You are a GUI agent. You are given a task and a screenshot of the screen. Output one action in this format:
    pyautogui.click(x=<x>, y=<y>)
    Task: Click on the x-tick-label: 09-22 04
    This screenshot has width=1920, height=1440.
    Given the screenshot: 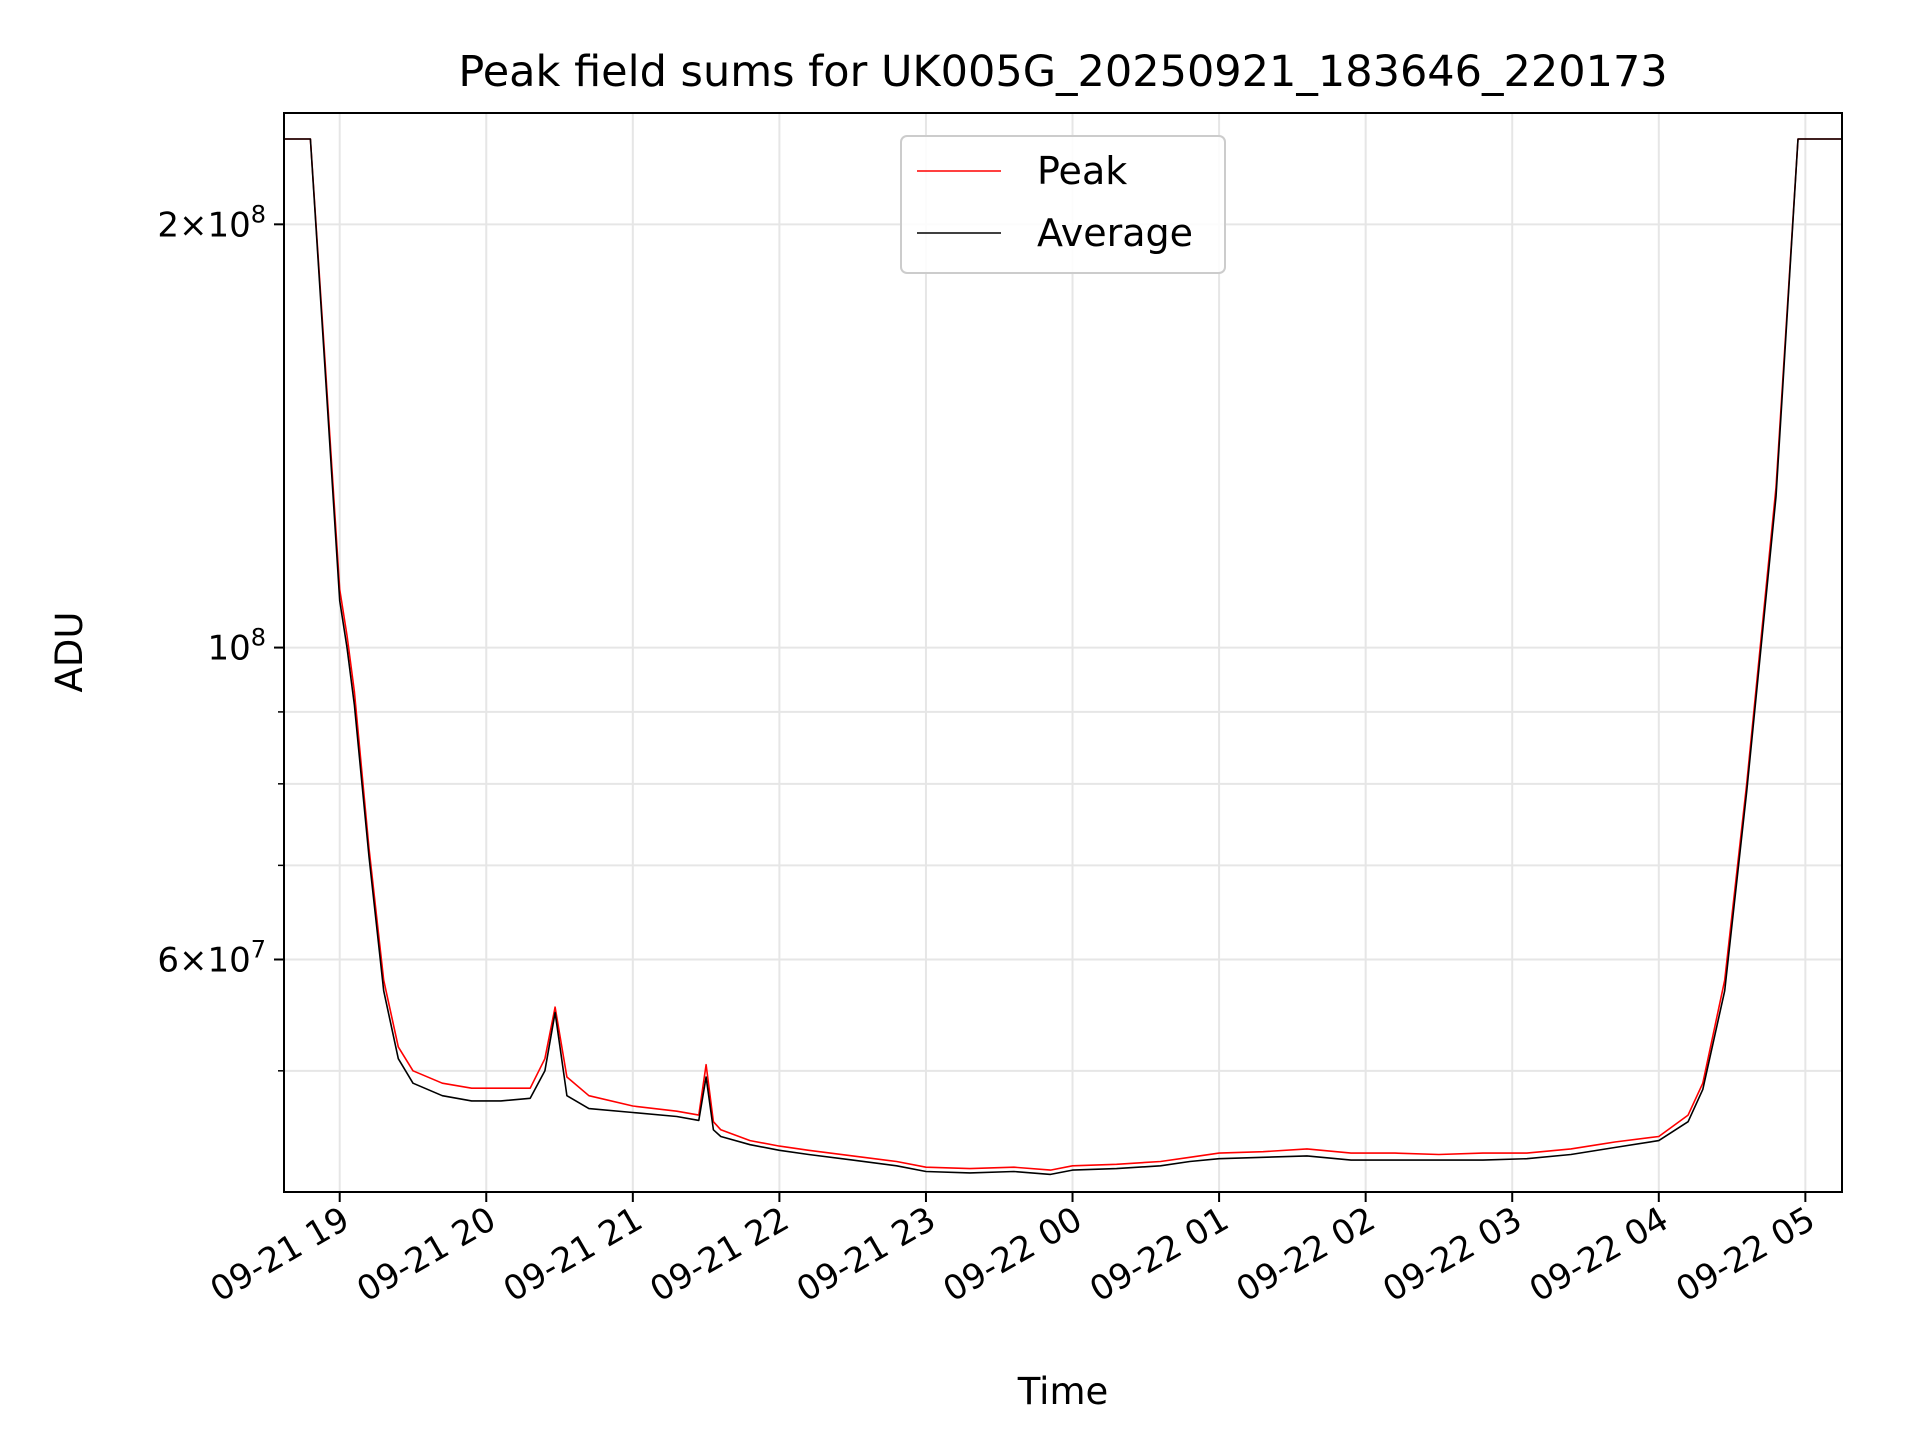 What is the action you would take?
    pyautogui.click(x=1599, y=1254)
    